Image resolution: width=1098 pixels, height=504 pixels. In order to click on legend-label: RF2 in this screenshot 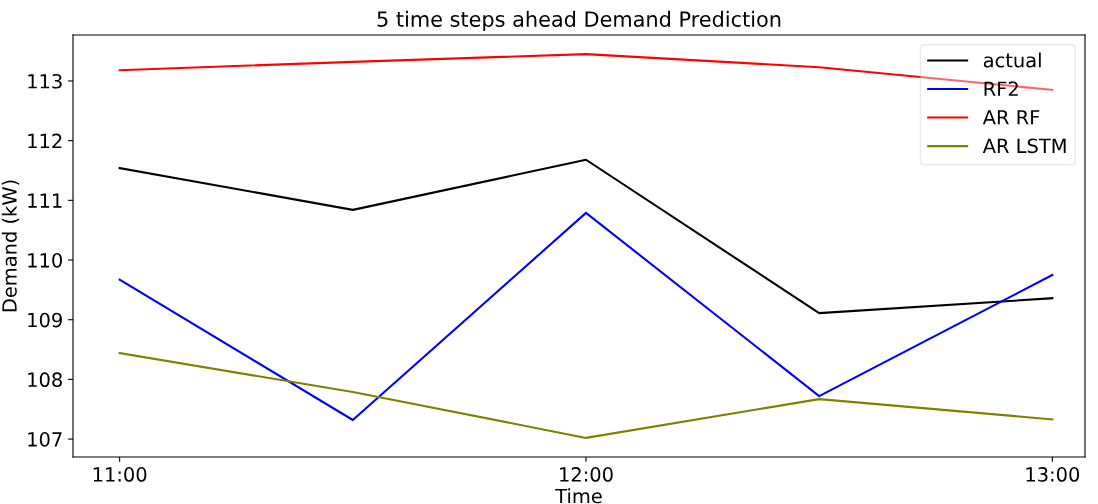, I will do `click(1001, 88)`.